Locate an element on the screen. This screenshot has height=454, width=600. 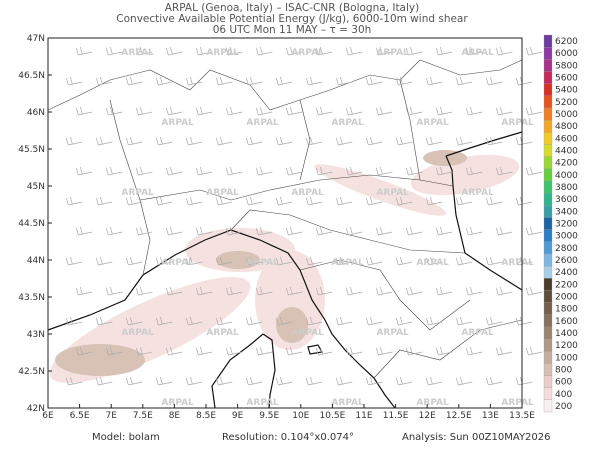
colorbar-label: 5600 is located at coordinates (566, 79).